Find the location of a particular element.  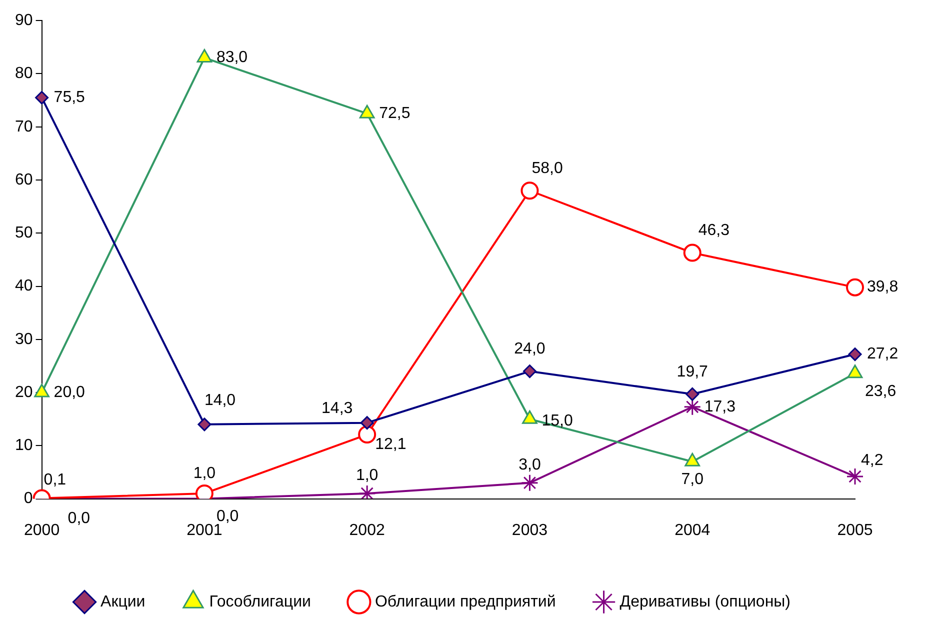

data-label: 4,2 is located at coordinates (872, 460).